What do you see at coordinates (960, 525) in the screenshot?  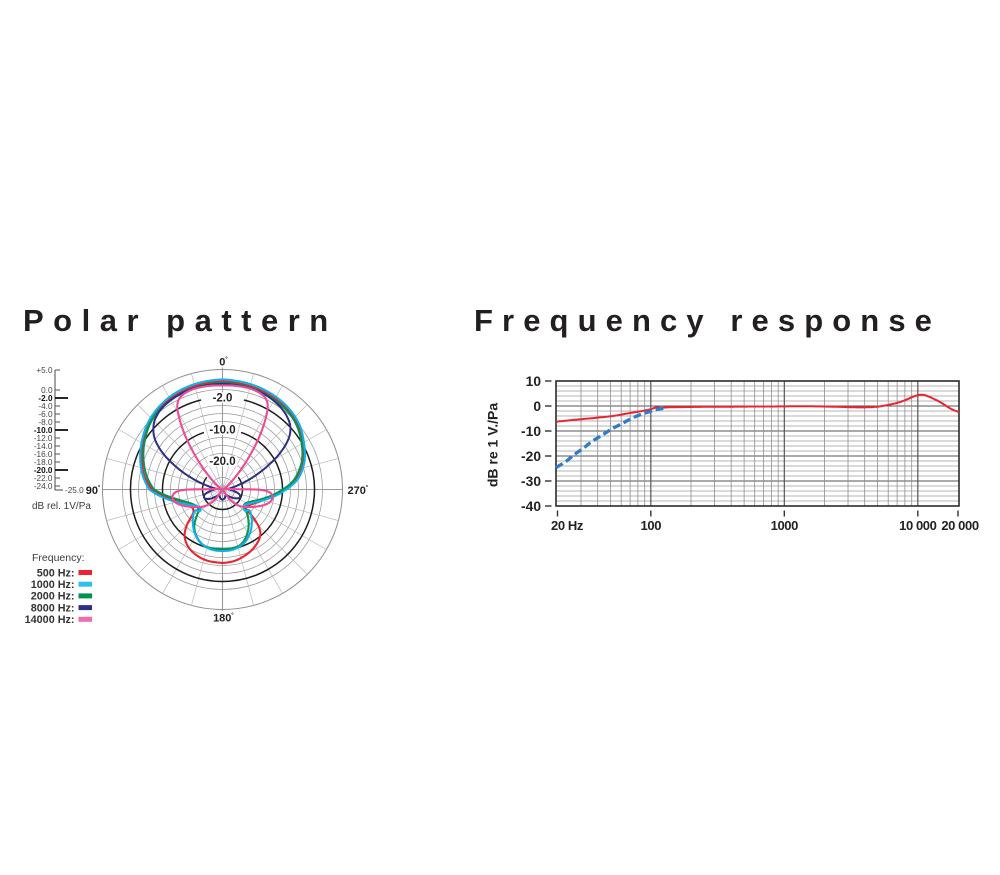 I see `svg-text: 20 000` at bounding box center [960, 525].